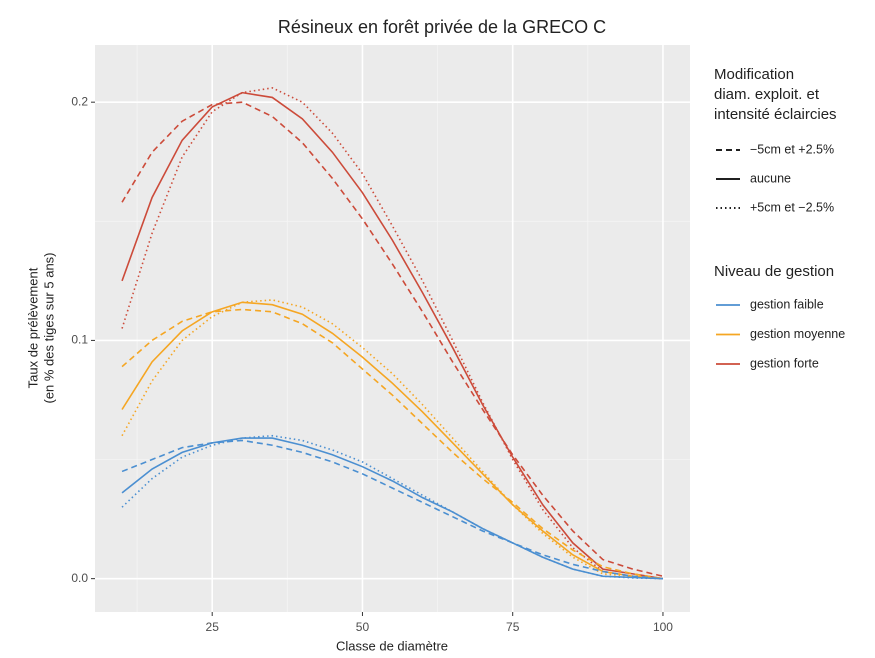  Describe the element at coordinates (767, 94) in the screenshot. I see `legend-title: diam. exploit. et` at that location.